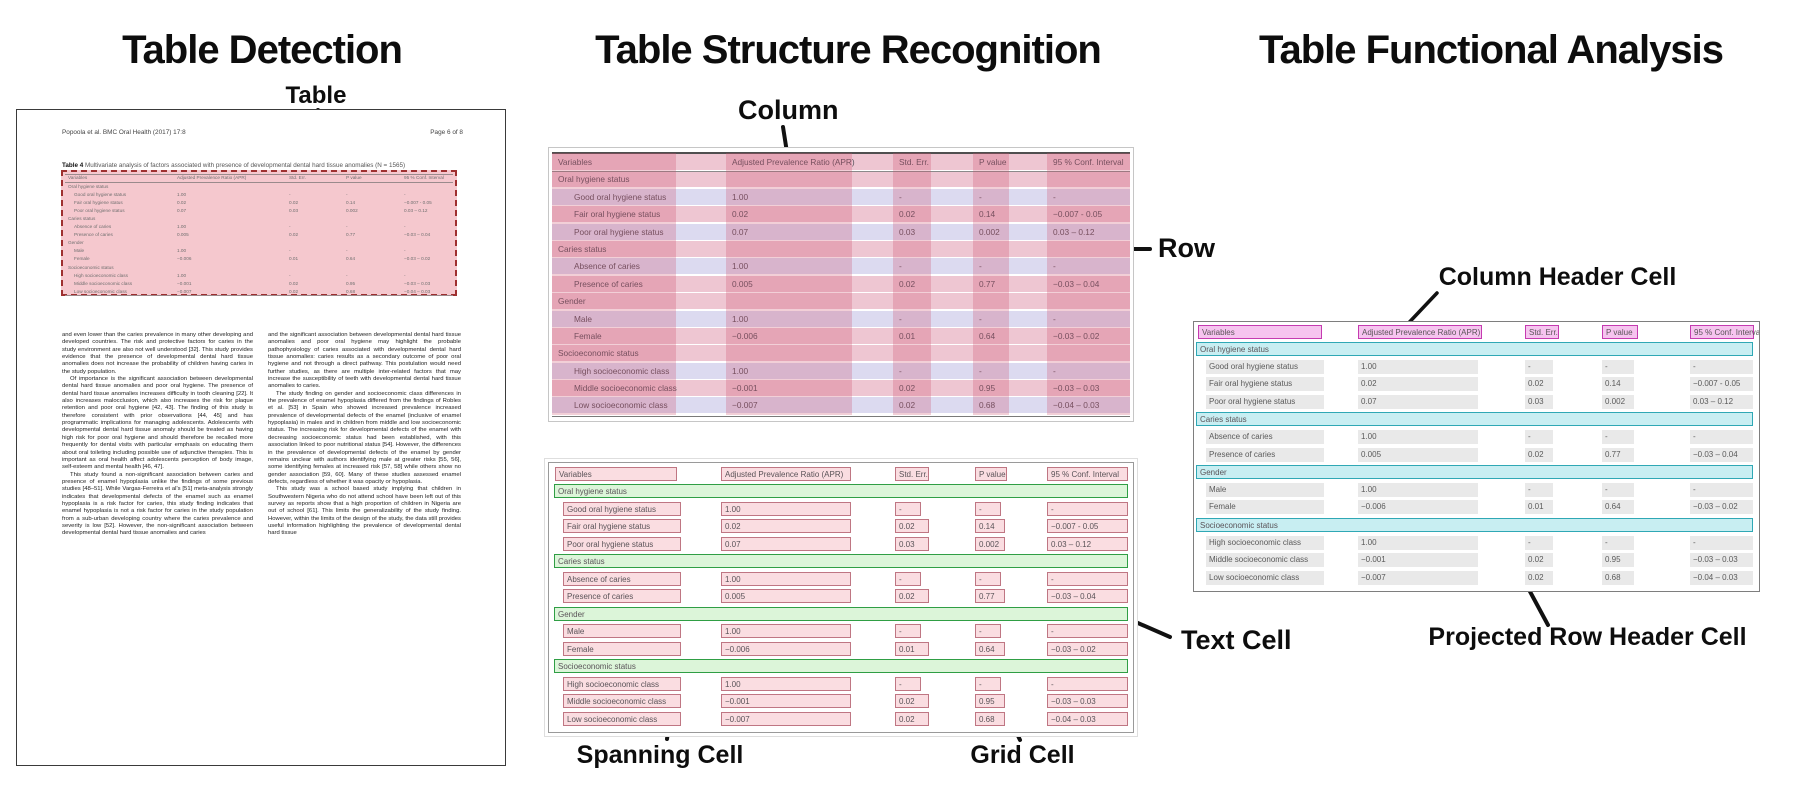 The height and width of the screenshot is (790, 1800). Describe the element at coordinates (745, 335) in the screenshot. I see `structure-value-cell: −0.006` at that location.